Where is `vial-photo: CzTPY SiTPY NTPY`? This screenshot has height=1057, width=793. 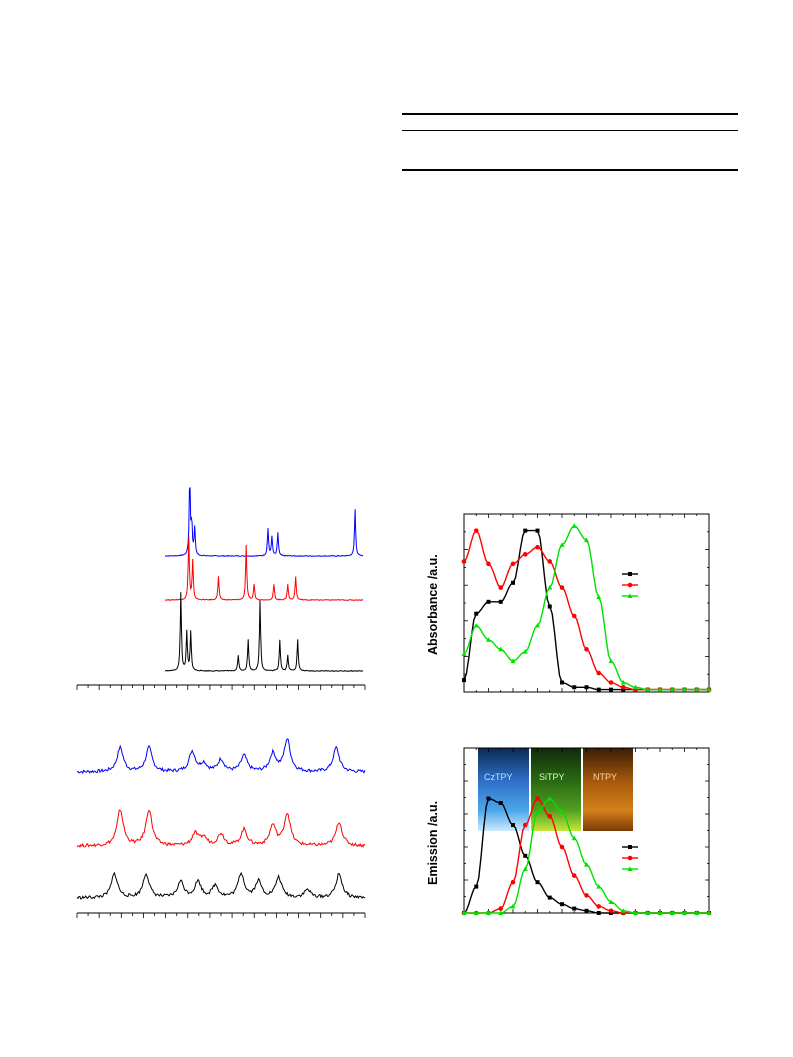
vial-photo: CzTPY SiTPY NTPY is located at coordinates (555, 789).